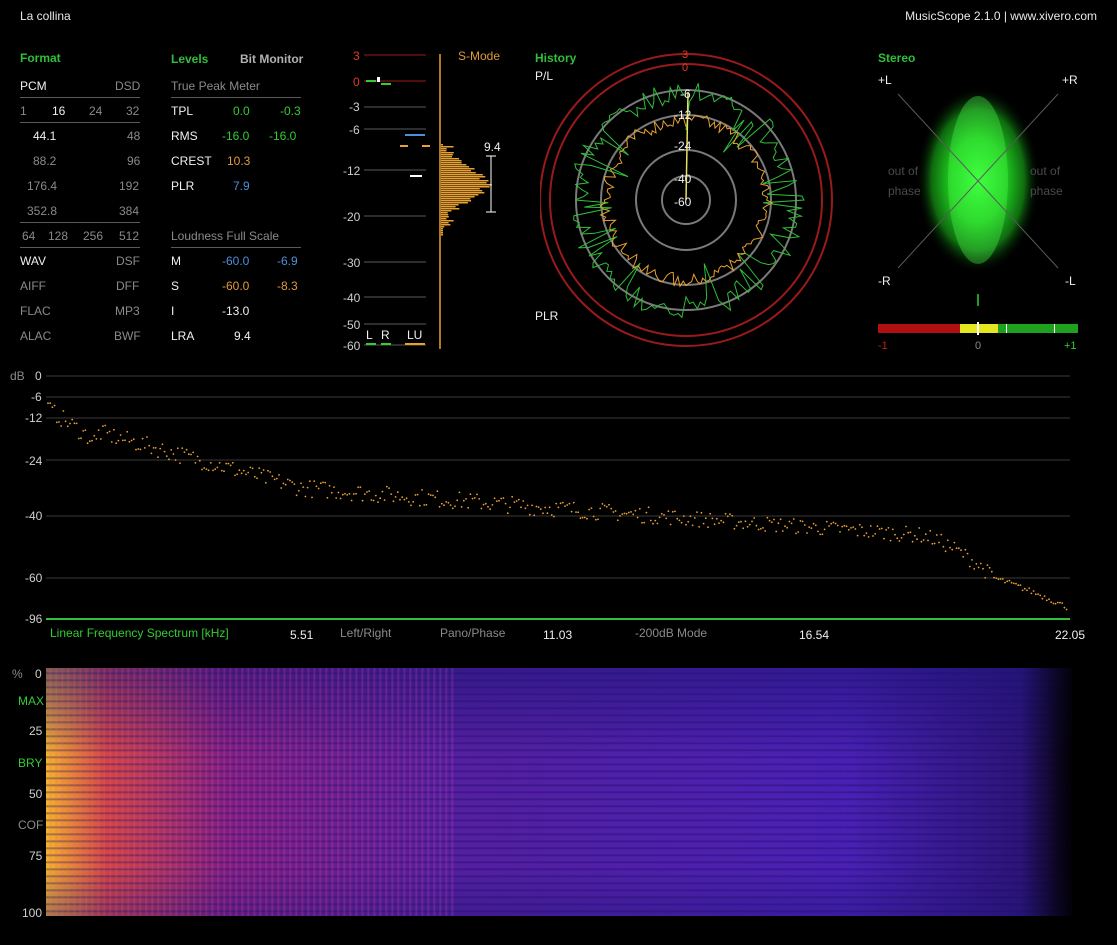 This screenshot has height=945, width=1117. I want to click on mode-pano-phase: Pano/Phase, so click(473, 633).